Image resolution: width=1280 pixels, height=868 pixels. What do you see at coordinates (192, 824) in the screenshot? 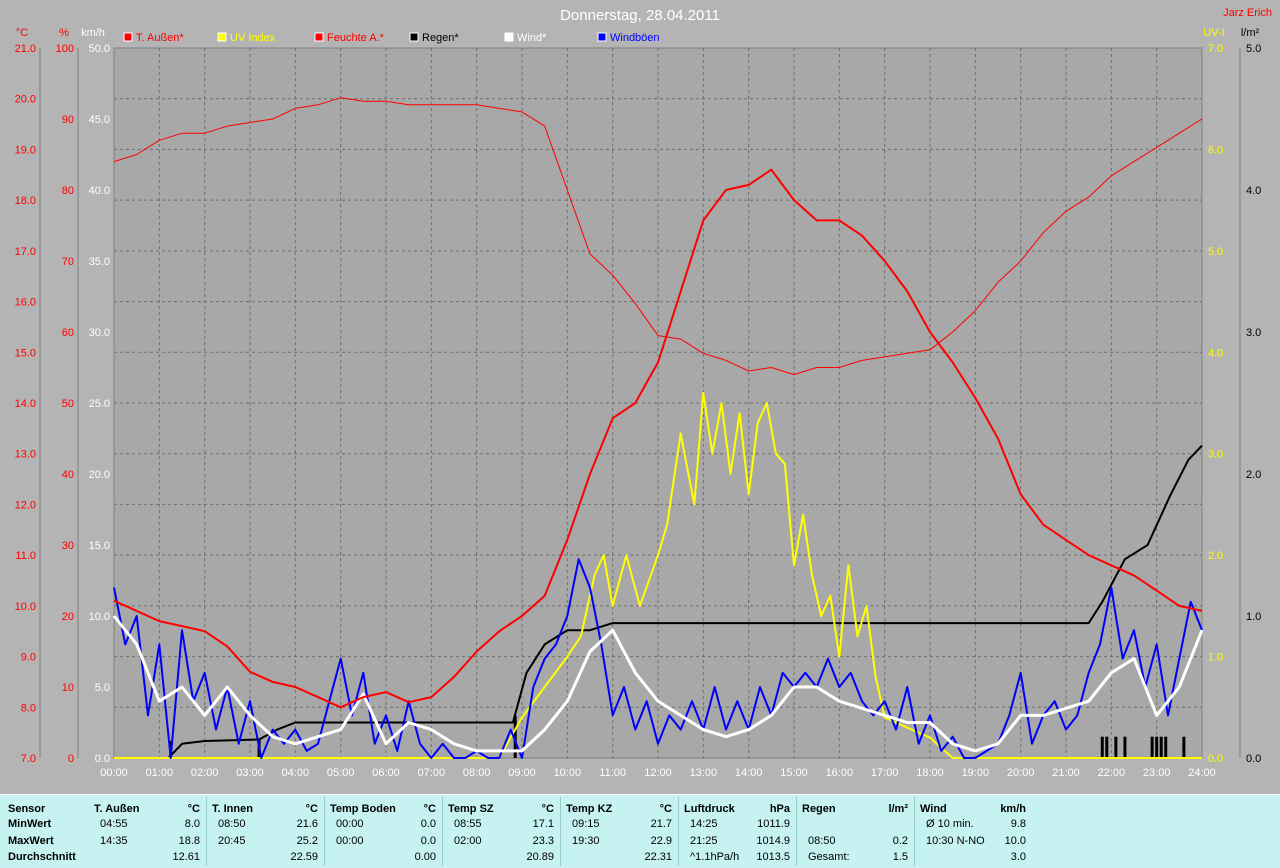
I see `stats-value: 8.0` at bounding box center [192, 824].